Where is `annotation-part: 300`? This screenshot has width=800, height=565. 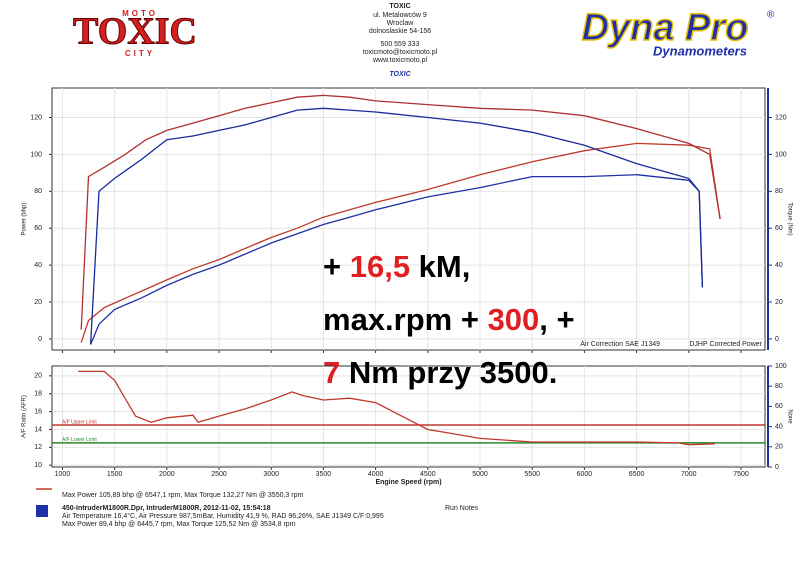
annotation-part: 300 is located at coordinates (513, 319).